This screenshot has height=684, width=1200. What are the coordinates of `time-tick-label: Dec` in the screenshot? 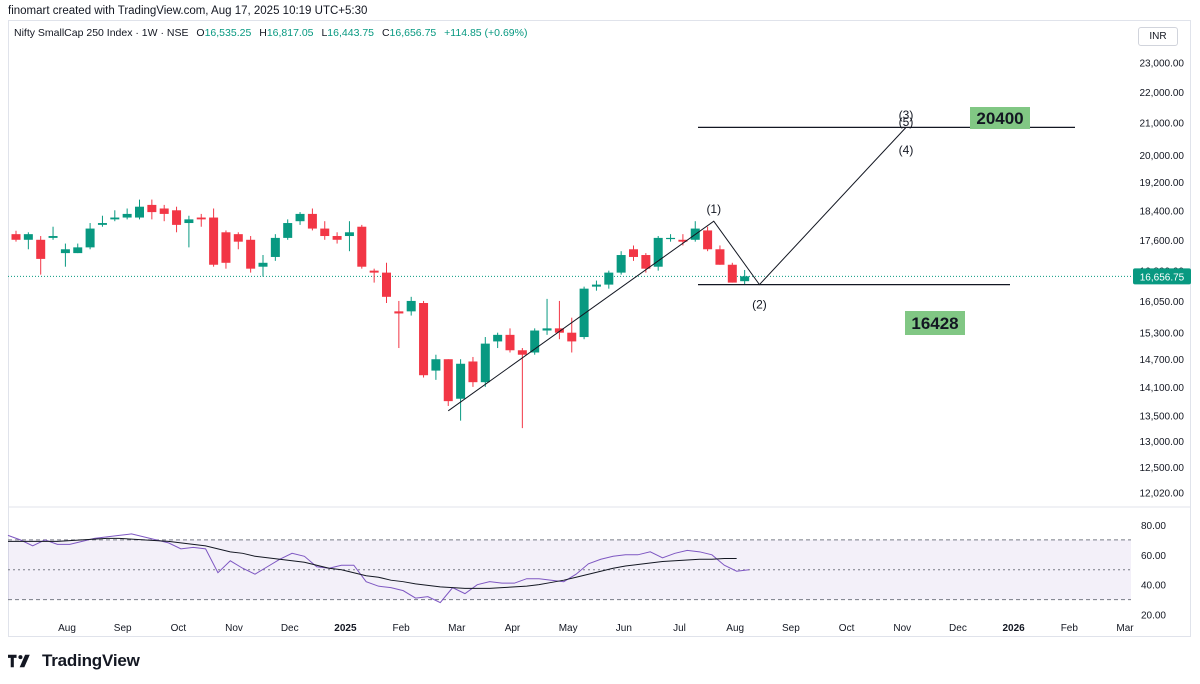 It's located at (958, 628).